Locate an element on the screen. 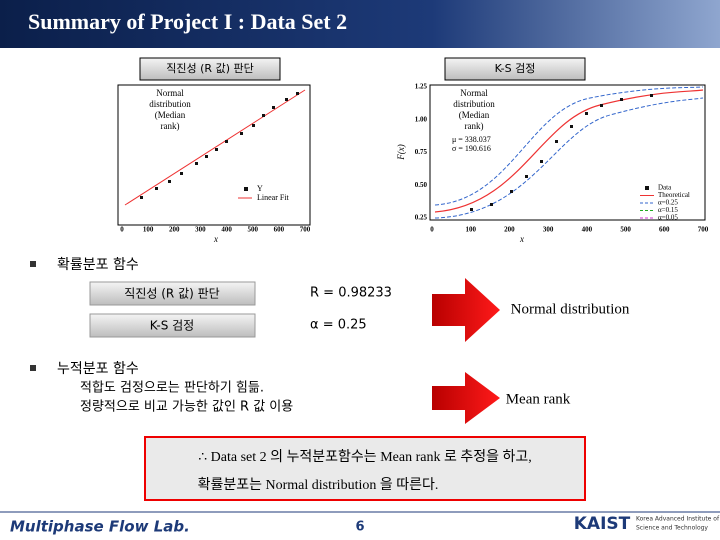  text-line: 적합도 검정으로는 판단하기 힘듦. is located at coordinates (172, 388).